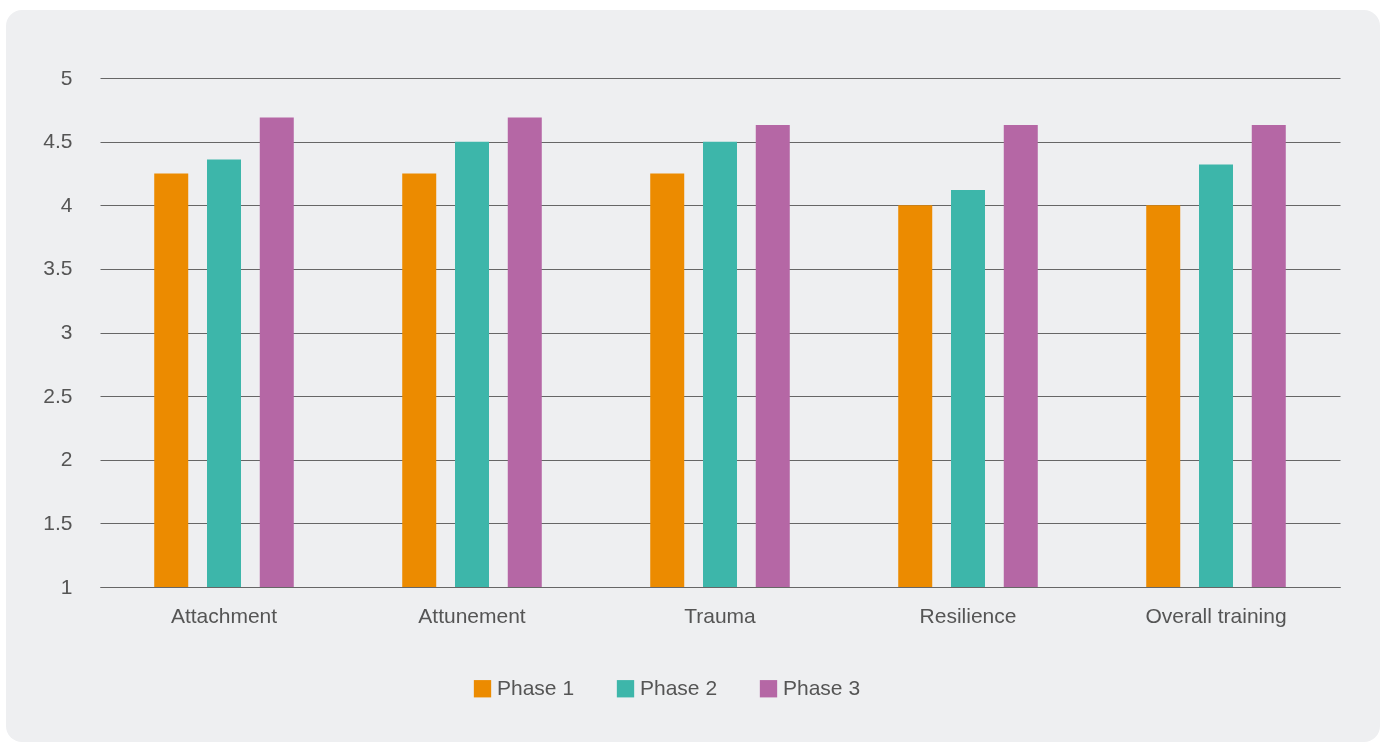 The width and height of the screenshot is (1389, 742). Describe the element at coordinates (58, 395) in the screenshot. I see `y-tick-label: 2.5` at that location.